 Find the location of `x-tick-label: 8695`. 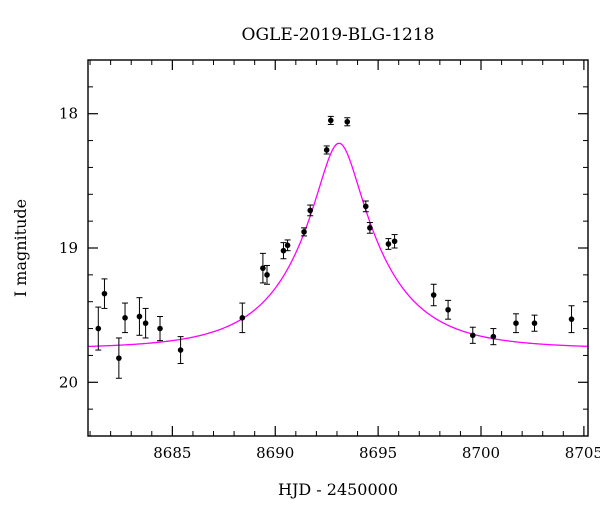

x-tick-label: 8695 is located at coordinates (378, 453).